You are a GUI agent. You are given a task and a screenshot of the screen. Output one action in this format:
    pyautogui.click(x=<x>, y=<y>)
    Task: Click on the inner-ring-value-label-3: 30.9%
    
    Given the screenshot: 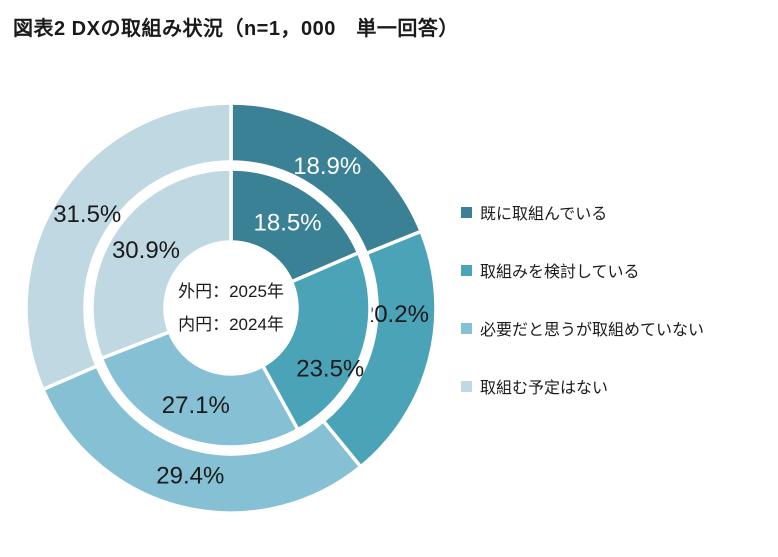 What is the action you would take?
    pyautogui.click(x=146, y=250)
    